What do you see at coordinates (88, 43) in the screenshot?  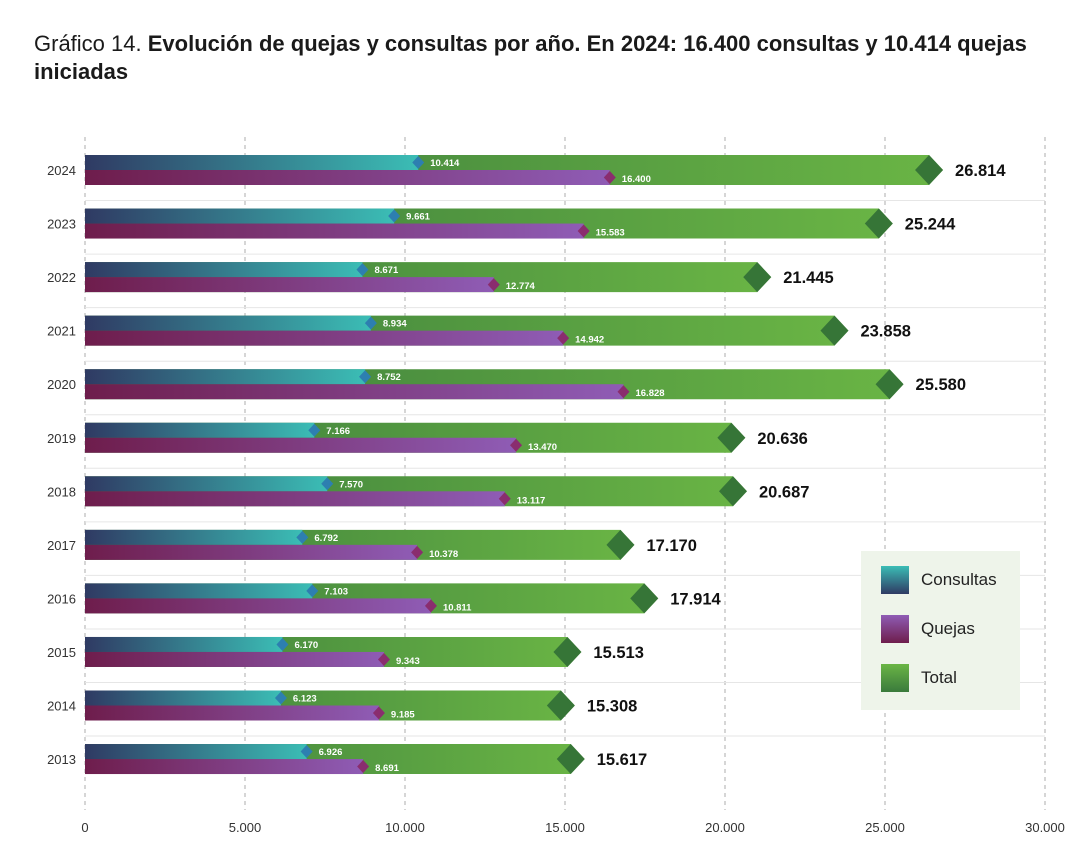 I see `chart-title-prefix: Gráfico 14.` at bounding box center [88, 43].